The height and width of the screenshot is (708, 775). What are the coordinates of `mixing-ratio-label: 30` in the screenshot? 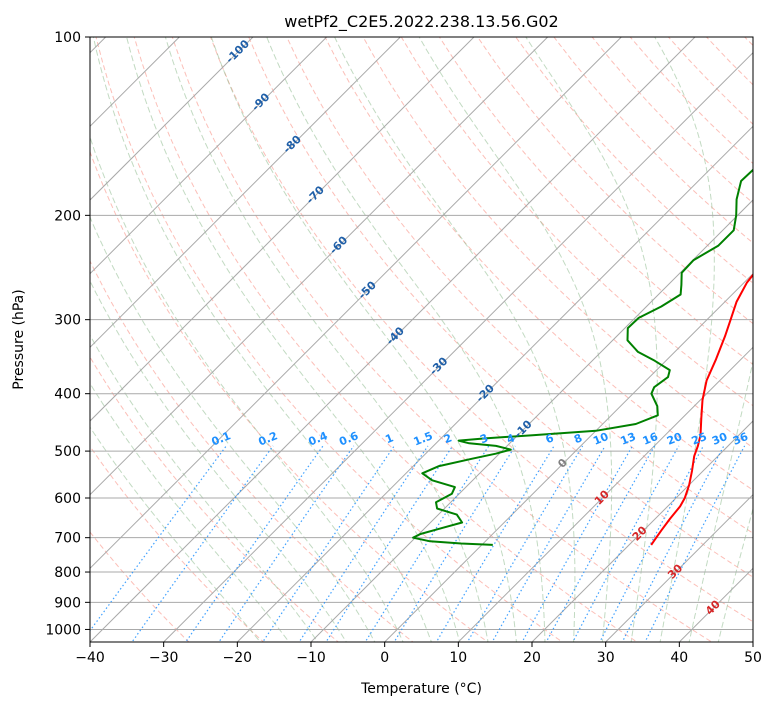 It's located at (719, 439).